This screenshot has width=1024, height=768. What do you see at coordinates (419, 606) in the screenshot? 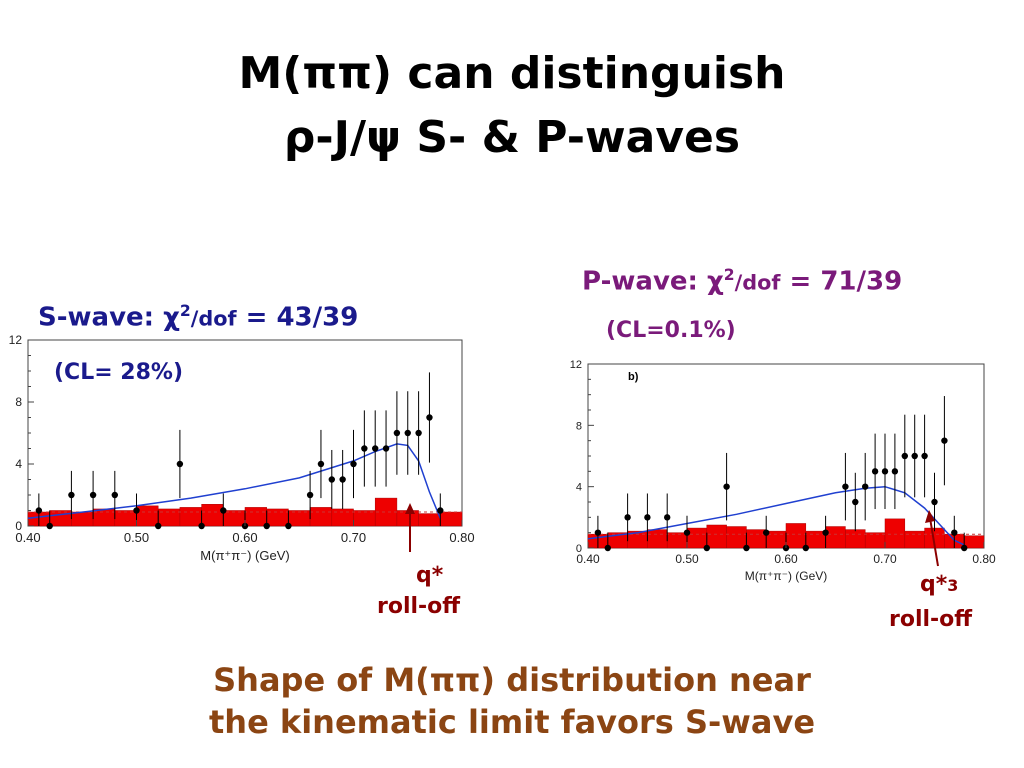
I see `swave-rolloff-label: roll-off` at bounding box center [419, 606].